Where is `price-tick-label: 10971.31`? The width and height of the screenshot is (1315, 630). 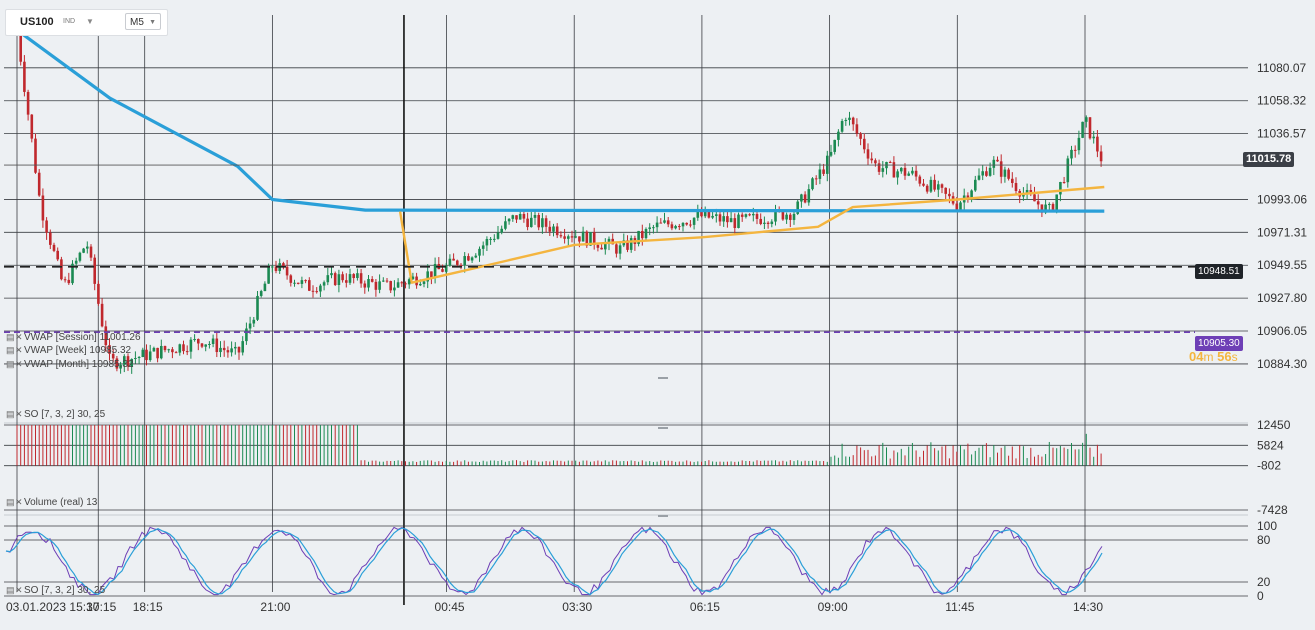
price-tick-label: 10971.31 is located at coordinates (1282, 232).